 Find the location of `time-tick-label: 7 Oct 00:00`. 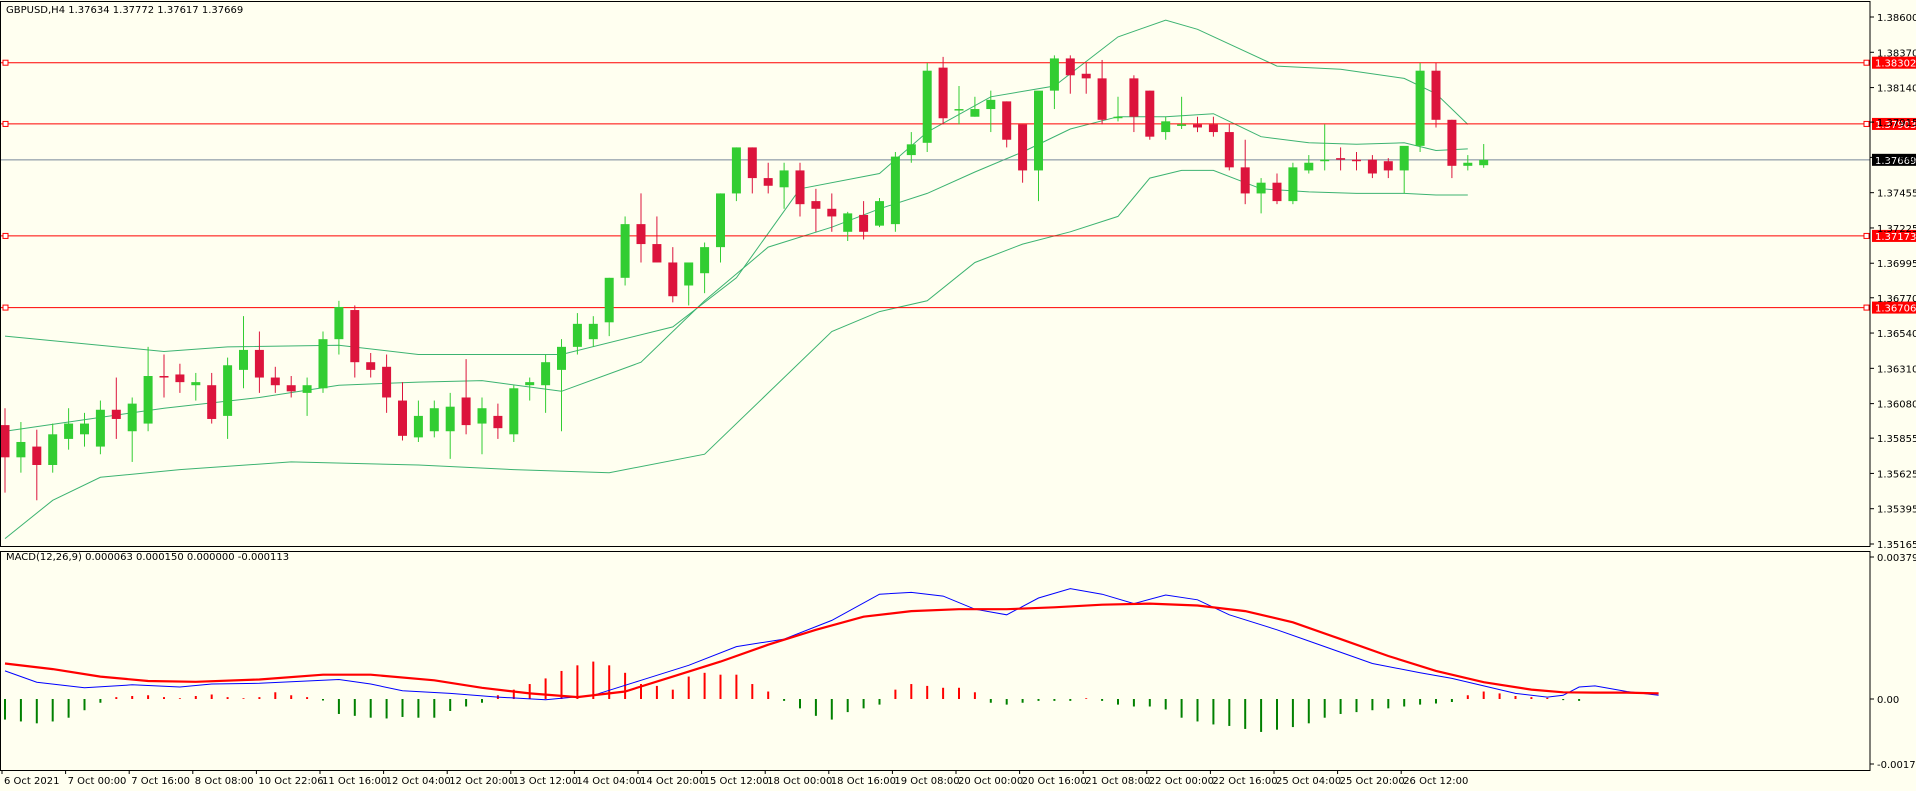

time-tick-label: 7 Oct 00:00 is located at coordinates (97, 781).